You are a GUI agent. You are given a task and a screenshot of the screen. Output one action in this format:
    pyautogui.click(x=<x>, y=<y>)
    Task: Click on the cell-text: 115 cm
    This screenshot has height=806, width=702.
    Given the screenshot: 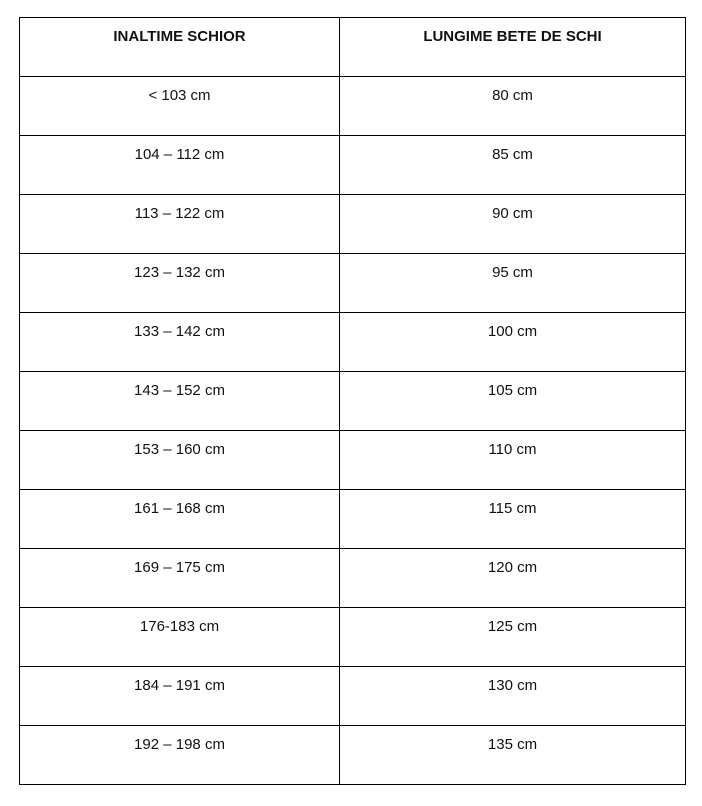 What is the action you would take?
    pyautogui.click(x=512, y=508)
    